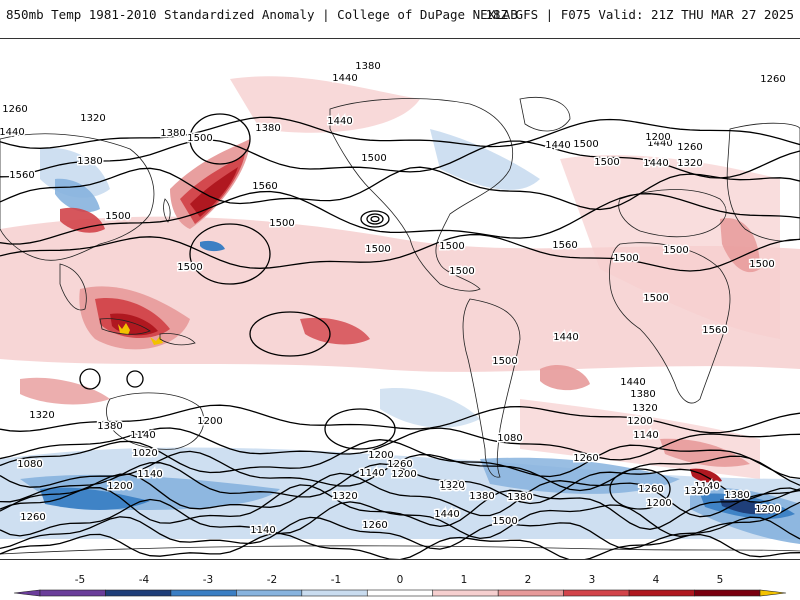 This screenshot has height=600, width=800. I want to click on colorbar: -5 -4 -3 -2 -1 0 1 2 3 4 5, so click(400, 586).